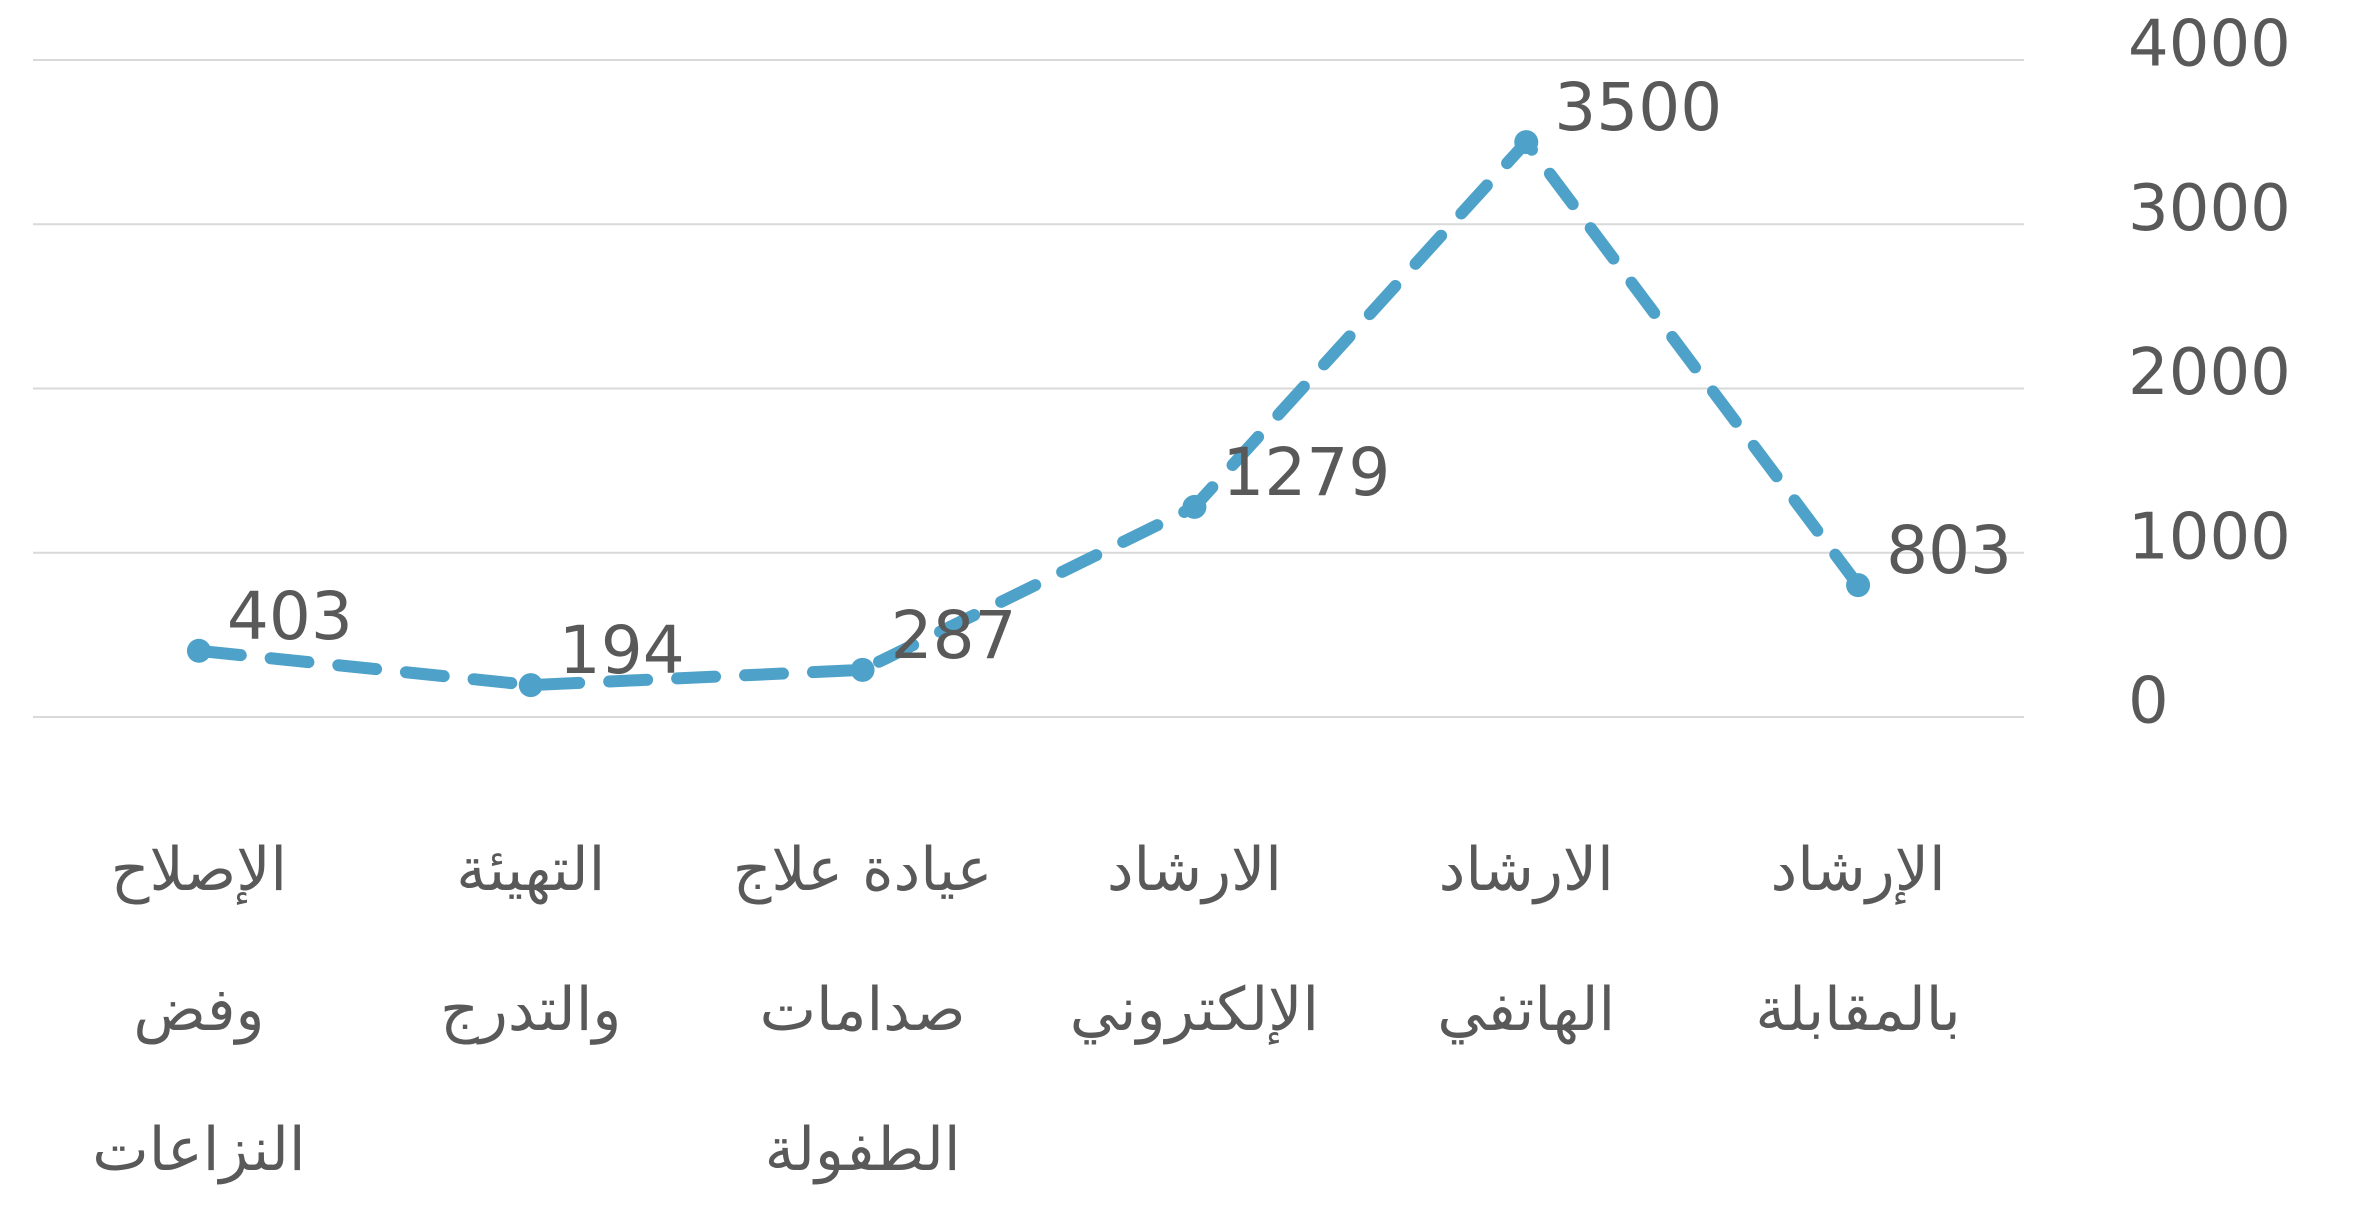 Image resolution: width=2357 pixels, height=1220 pixels. Describe the element at coordinates (862, 1010) in the screenshot. I see `x-tick-label: عيادة علاج صدامات الطفولة` at that location.